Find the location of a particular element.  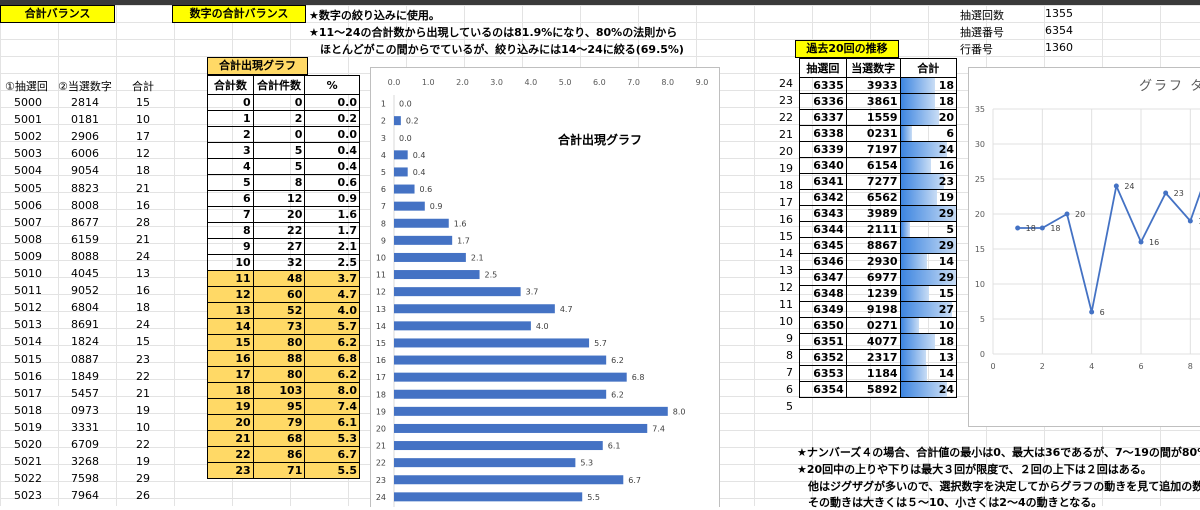

left-number-cell: 6804 is located at coordinates (85, 308).